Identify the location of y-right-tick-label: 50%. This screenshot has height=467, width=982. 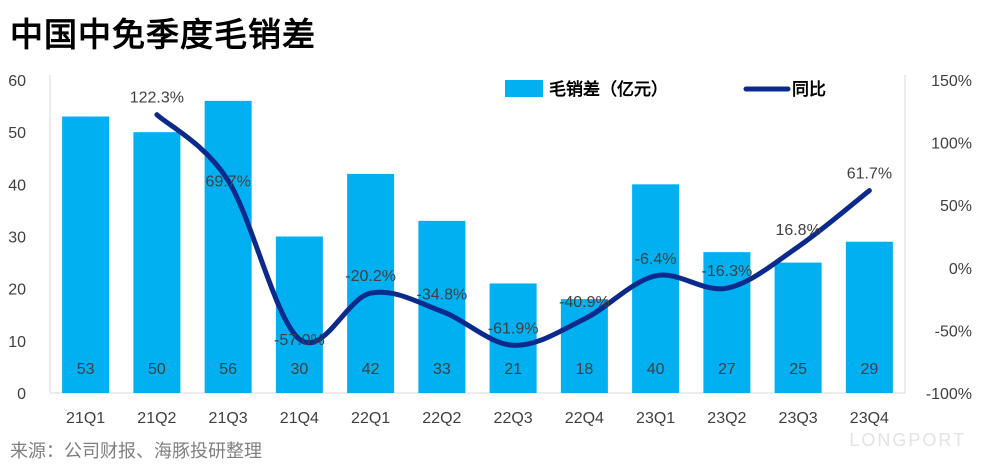
(956, 206).